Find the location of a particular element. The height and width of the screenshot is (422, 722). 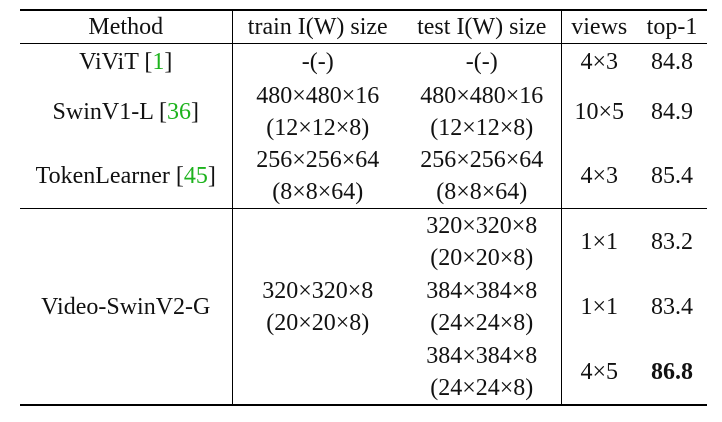

test-size: 256×256×64 is located at coordinates (482, 160).